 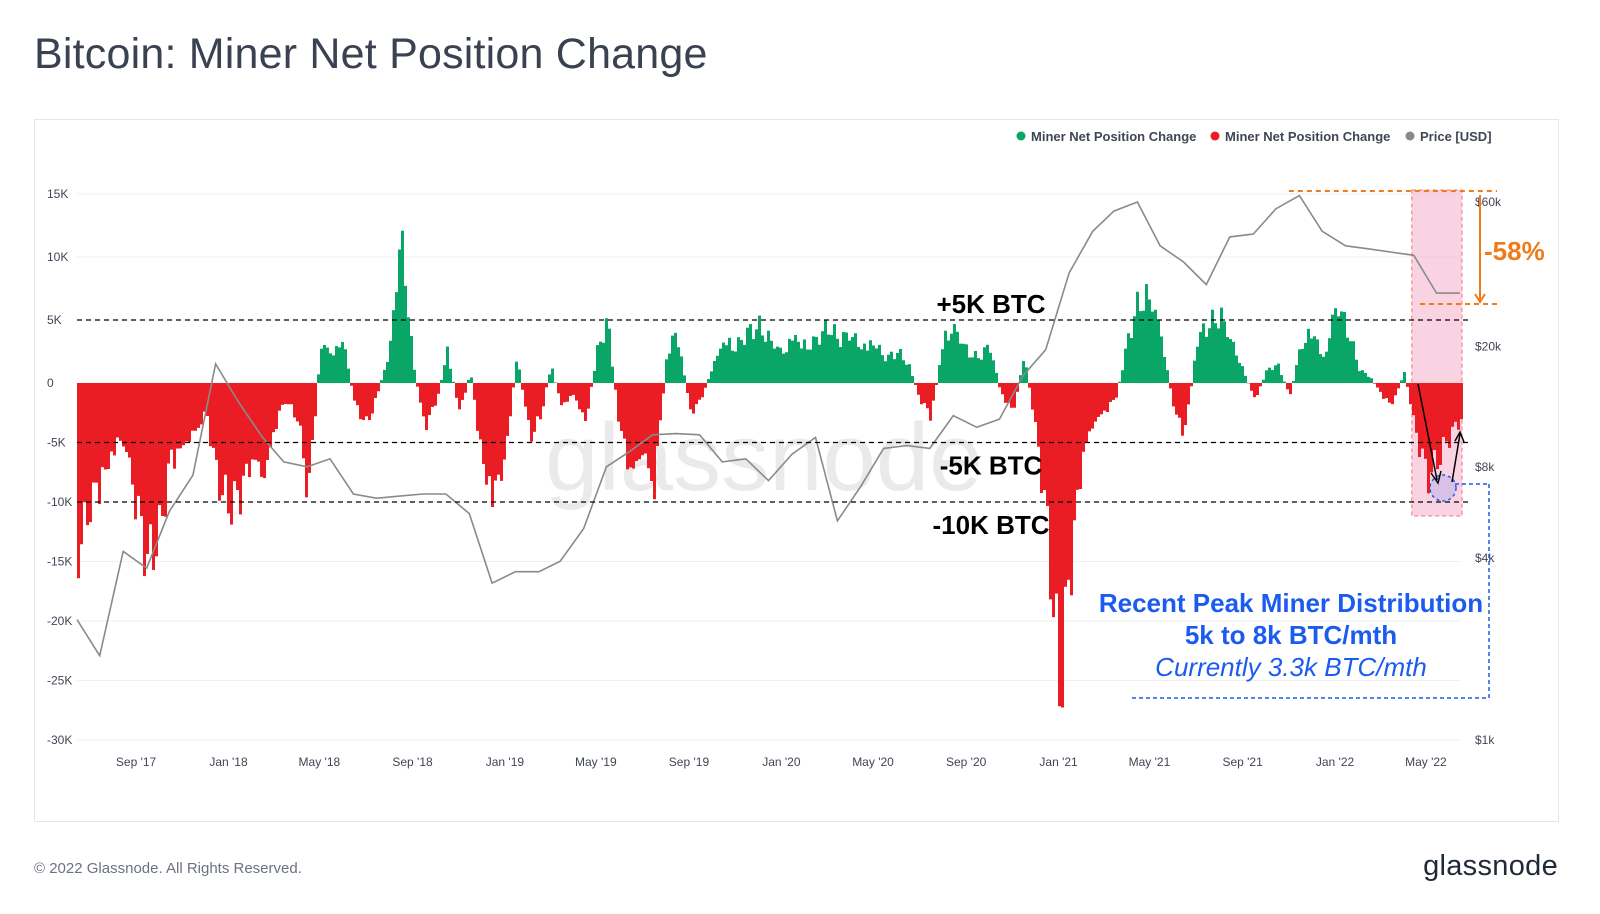 I want to click on x-axis-tick: Jan '19, so click(x=505, y=762).